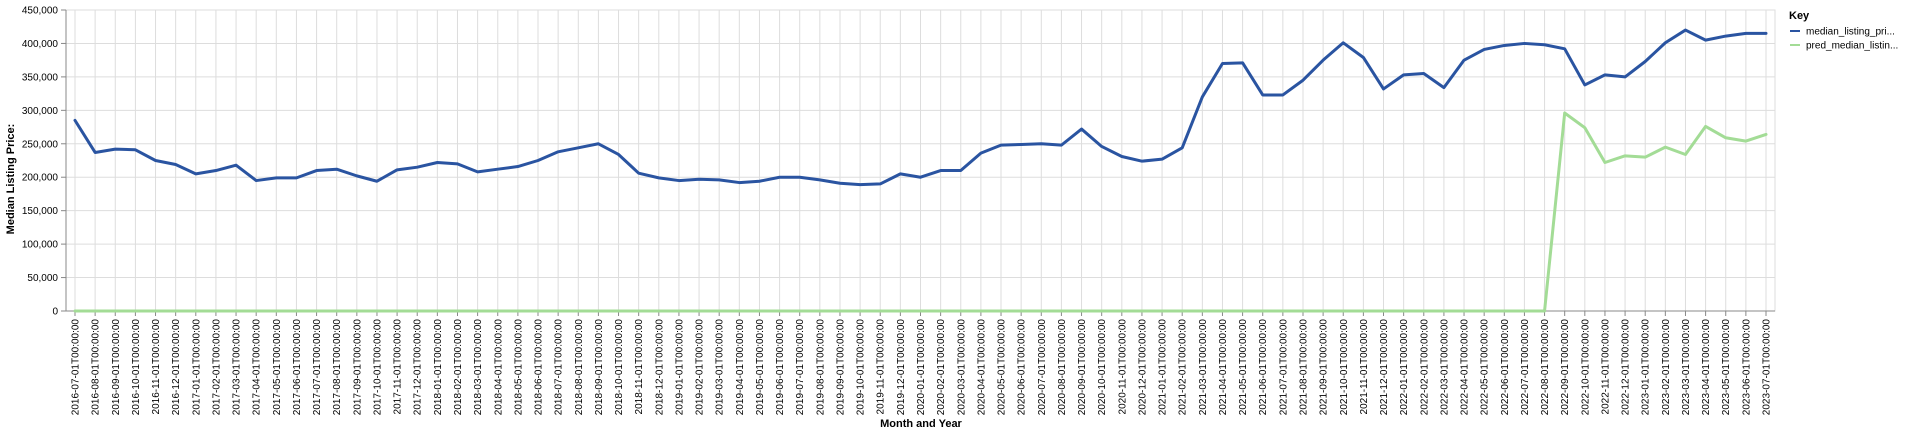 The height and width of the screenshot is (434, 1920). What do you see at coordinates (1042, 367) in the screenshot?
I see `x-tick-label: 2020-07-01T00:00:00` at bounding box center [1042, 367].